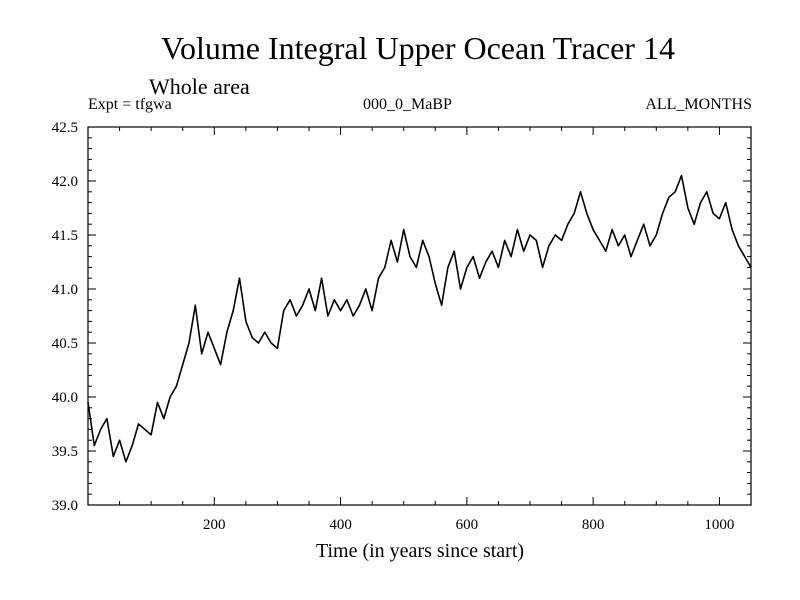 This screenshot has width=800, height=600. Describe the element at coordinates (65, 344) in the screenshot. I see `y-tick-label: 40.5` at that location.